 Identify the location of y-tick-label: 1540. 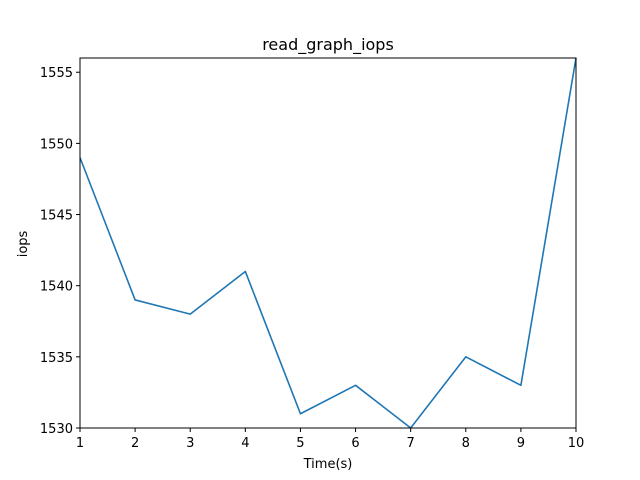
(56, 287).